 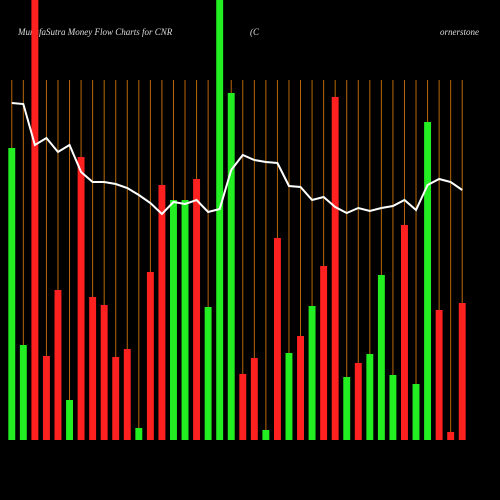 I want to click on chart-title-part: ornerstone, so click(x=459, y=32).